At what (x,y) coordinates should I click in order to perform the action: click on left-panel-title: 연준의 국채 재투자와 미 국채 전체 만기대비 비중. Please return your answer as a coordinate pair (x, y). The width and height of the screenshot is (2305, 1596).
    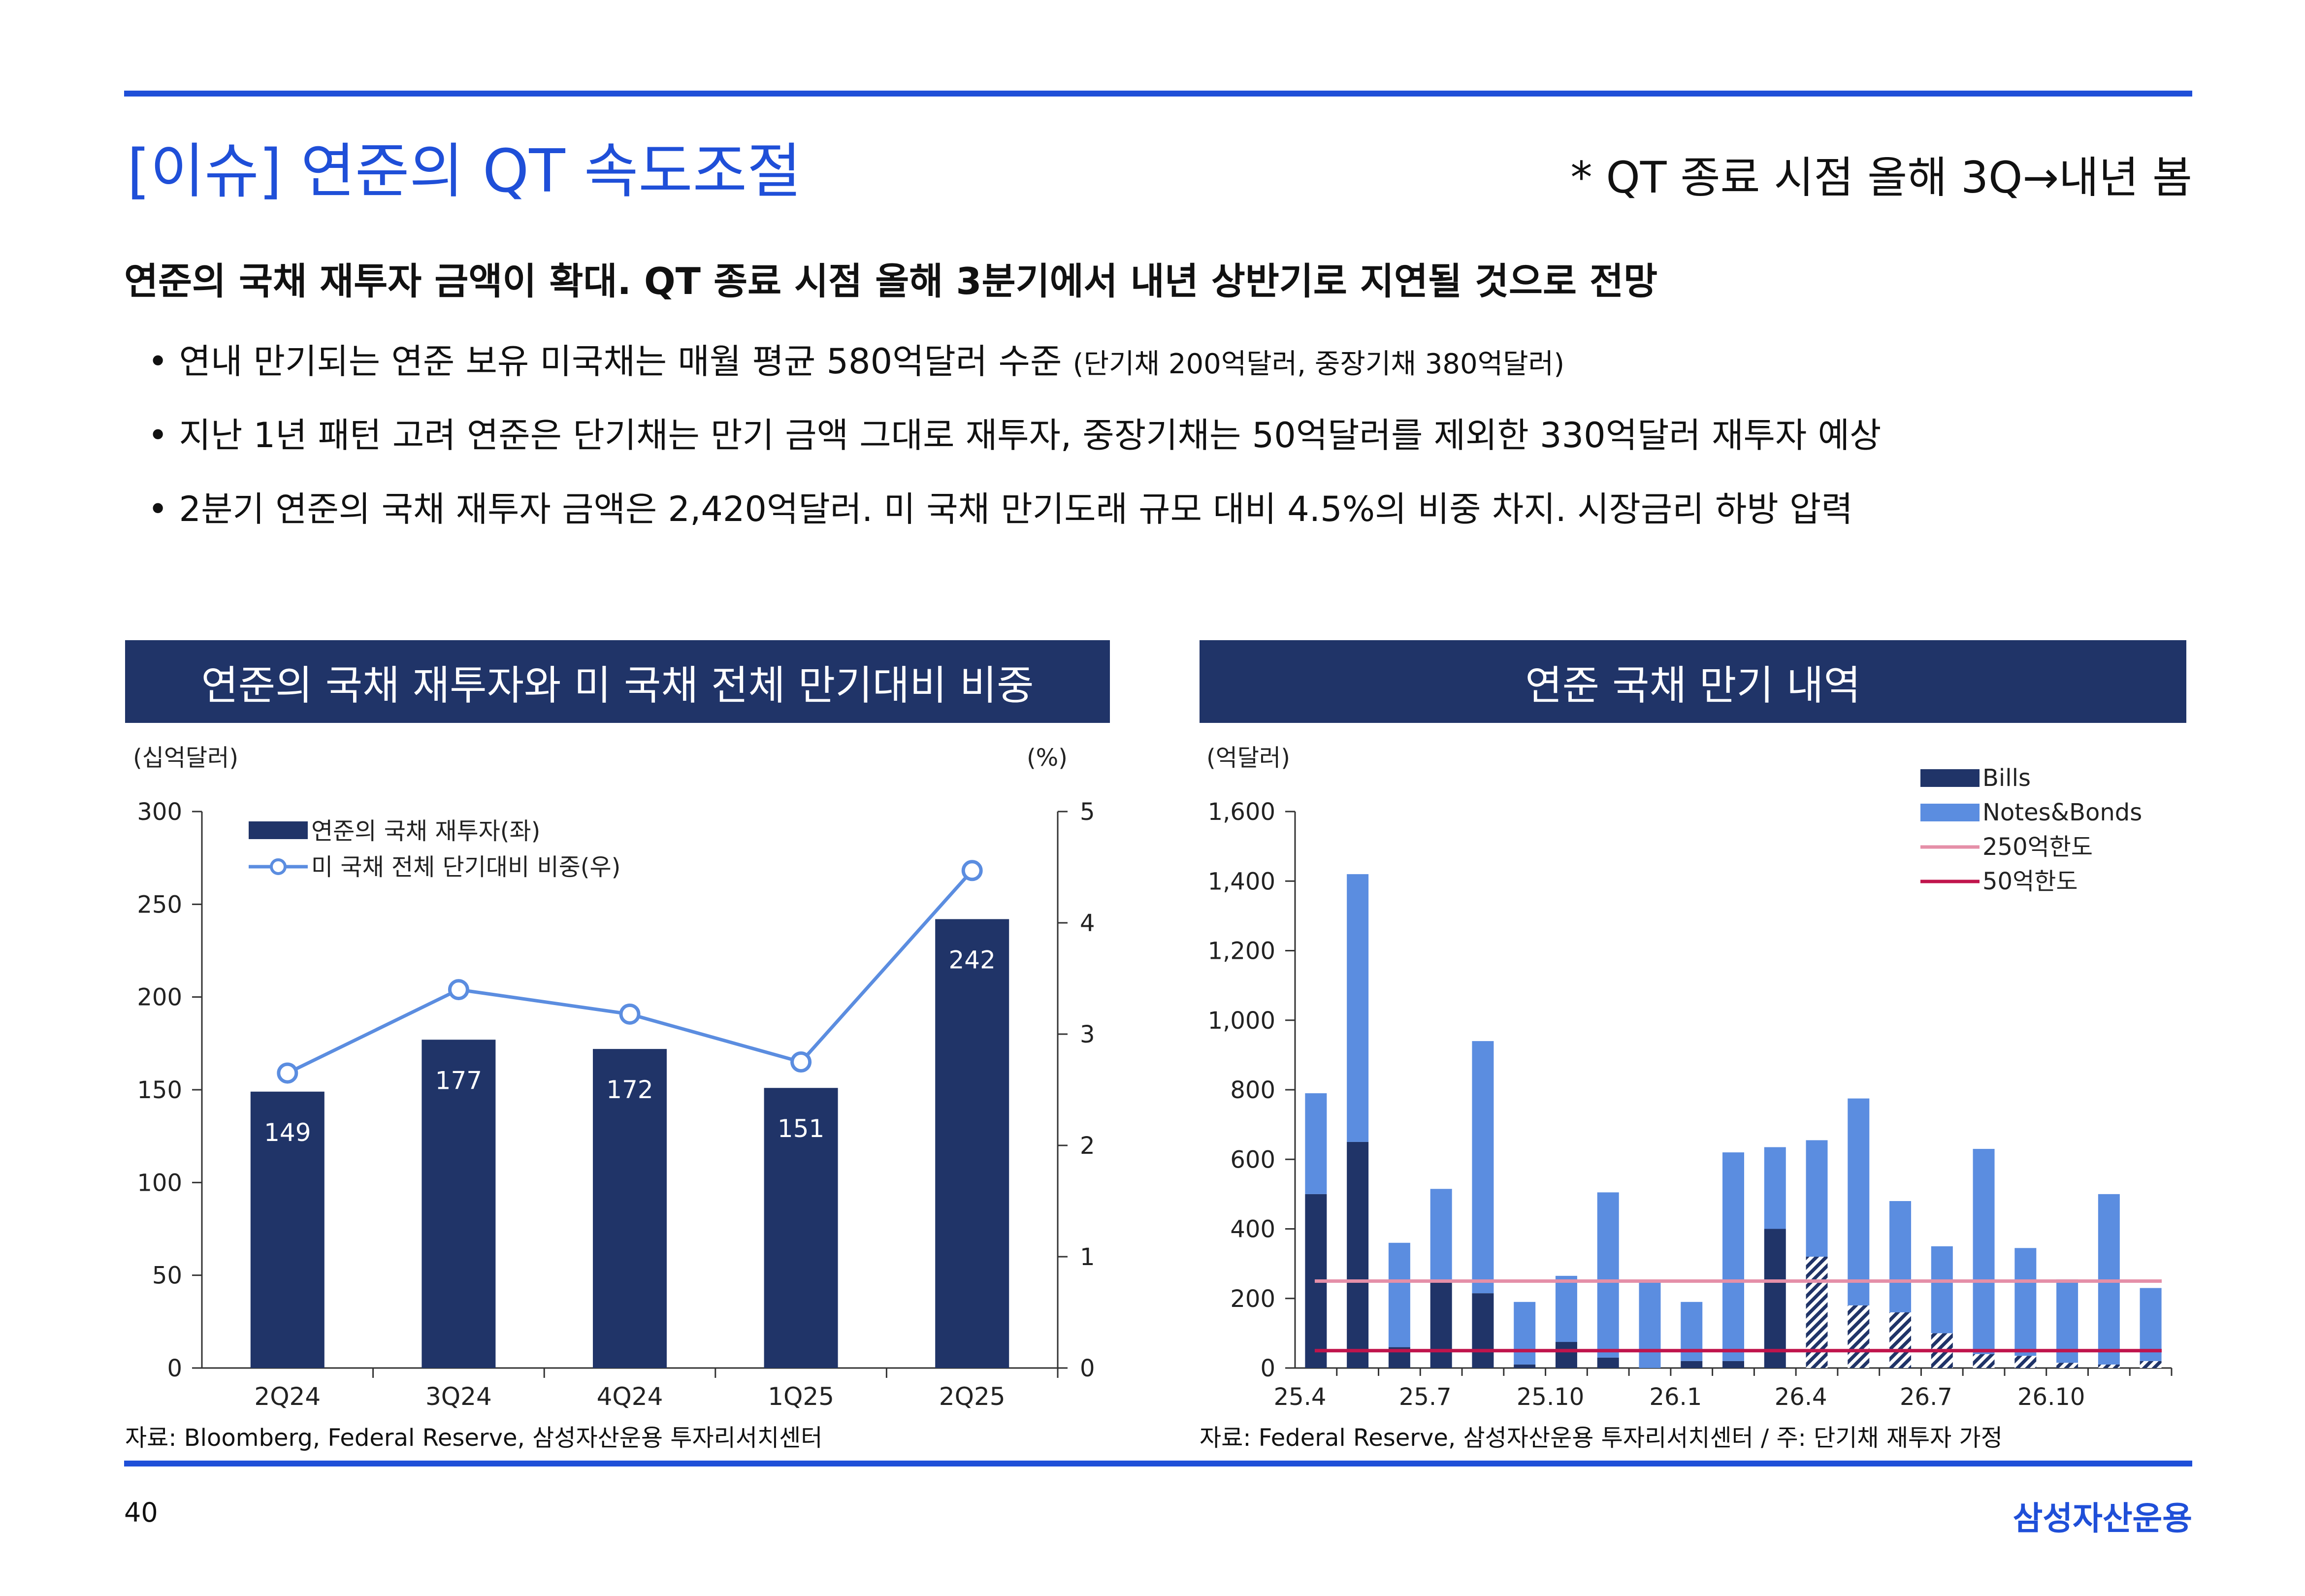
    Looking at the image, I should click on (617, 681).